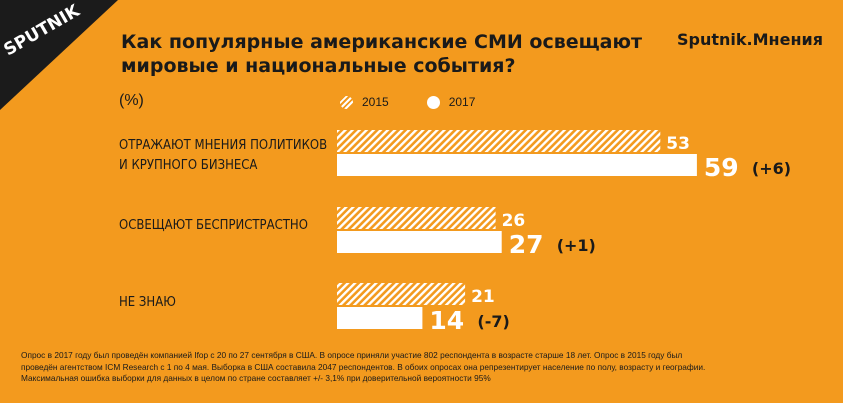 The image size is (843, 403). I want to click on category-label-2: ОСВЕЩАЮТ БЕСПРИСТРАСТНО, so click(213, 225).